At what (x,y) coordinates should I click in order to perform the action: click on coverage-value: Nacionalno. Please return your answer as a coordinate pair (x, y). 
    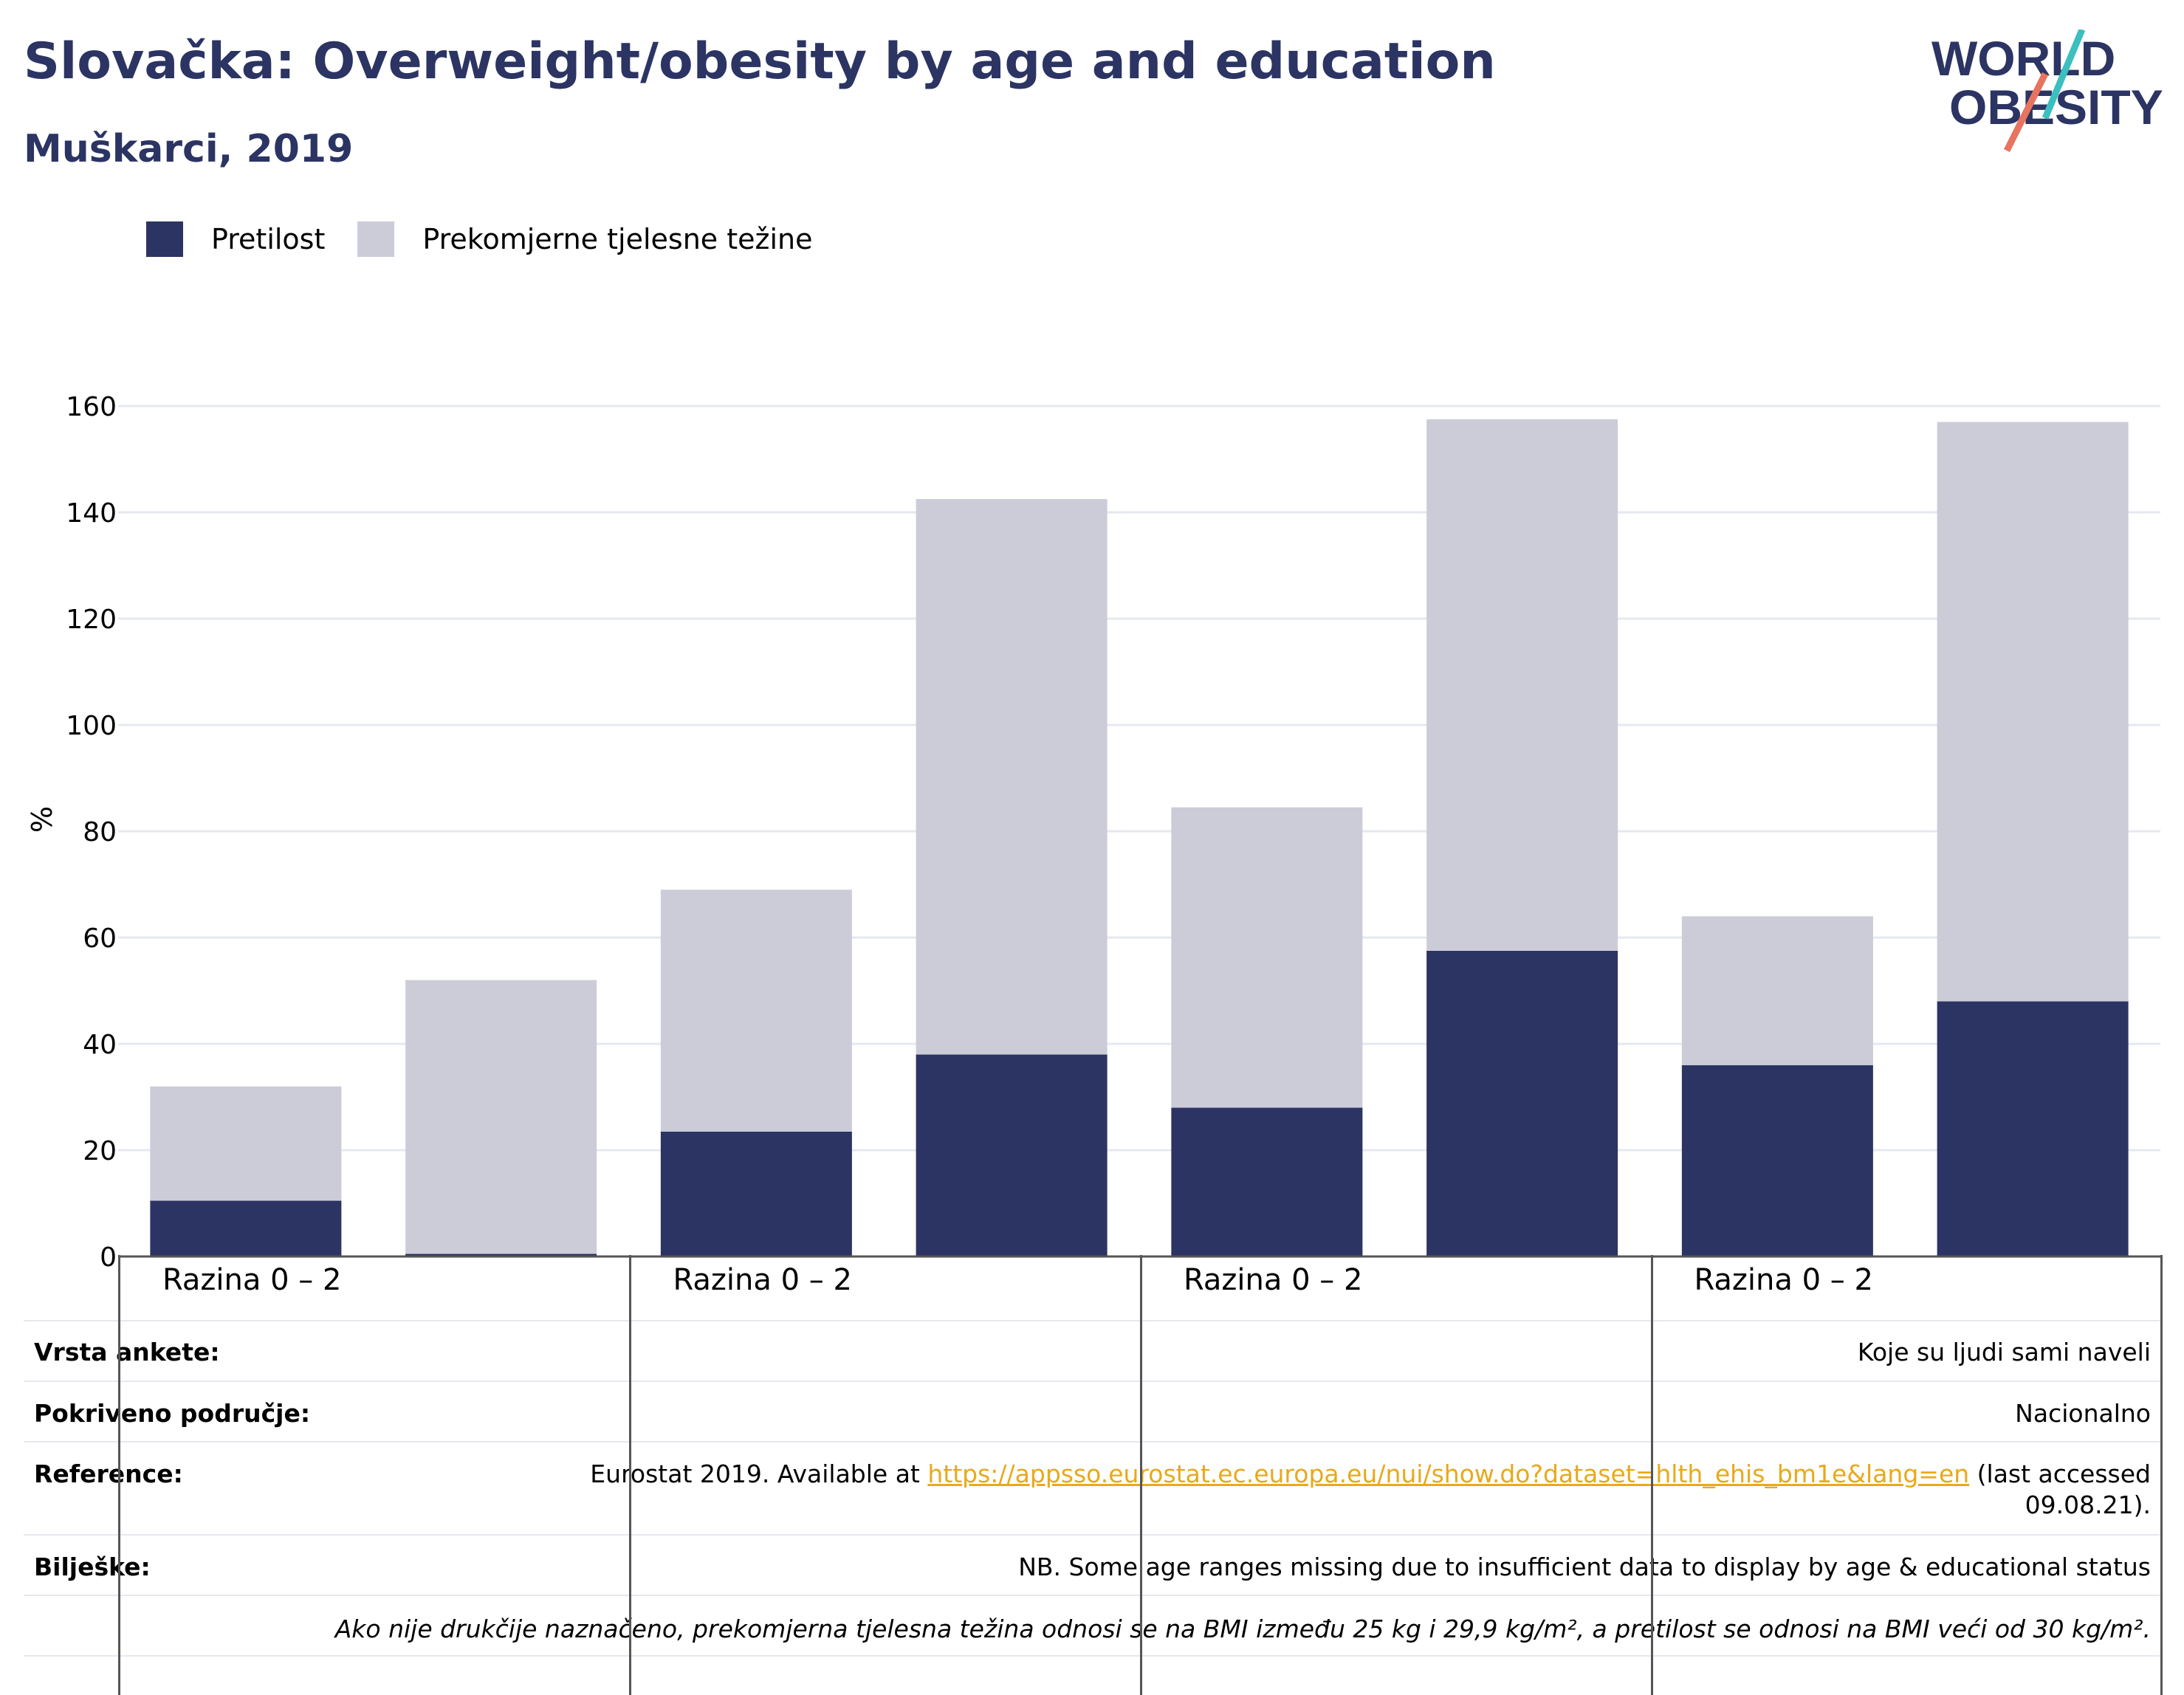
    Looking at the image, I should click on (2083, 1413).